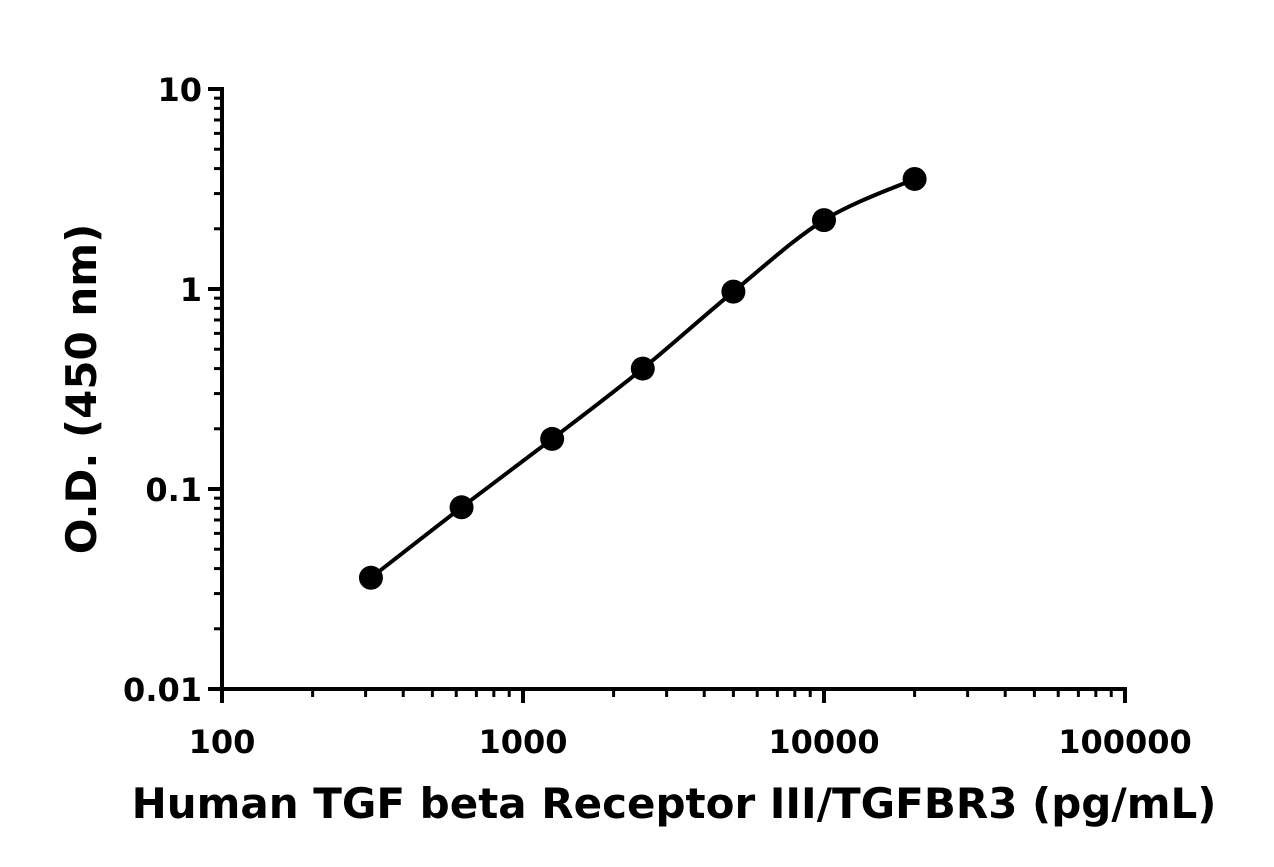 The height and width of the screenshot is (867, 1274). I want to click on y-tick-label: 0.01, so click(162, 690).